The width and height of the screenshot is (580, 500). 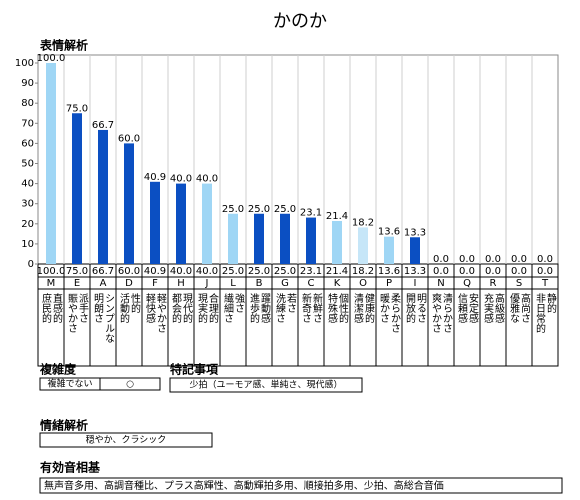 I want to click on section-title: 複雑度, so click(x=58, y=369).